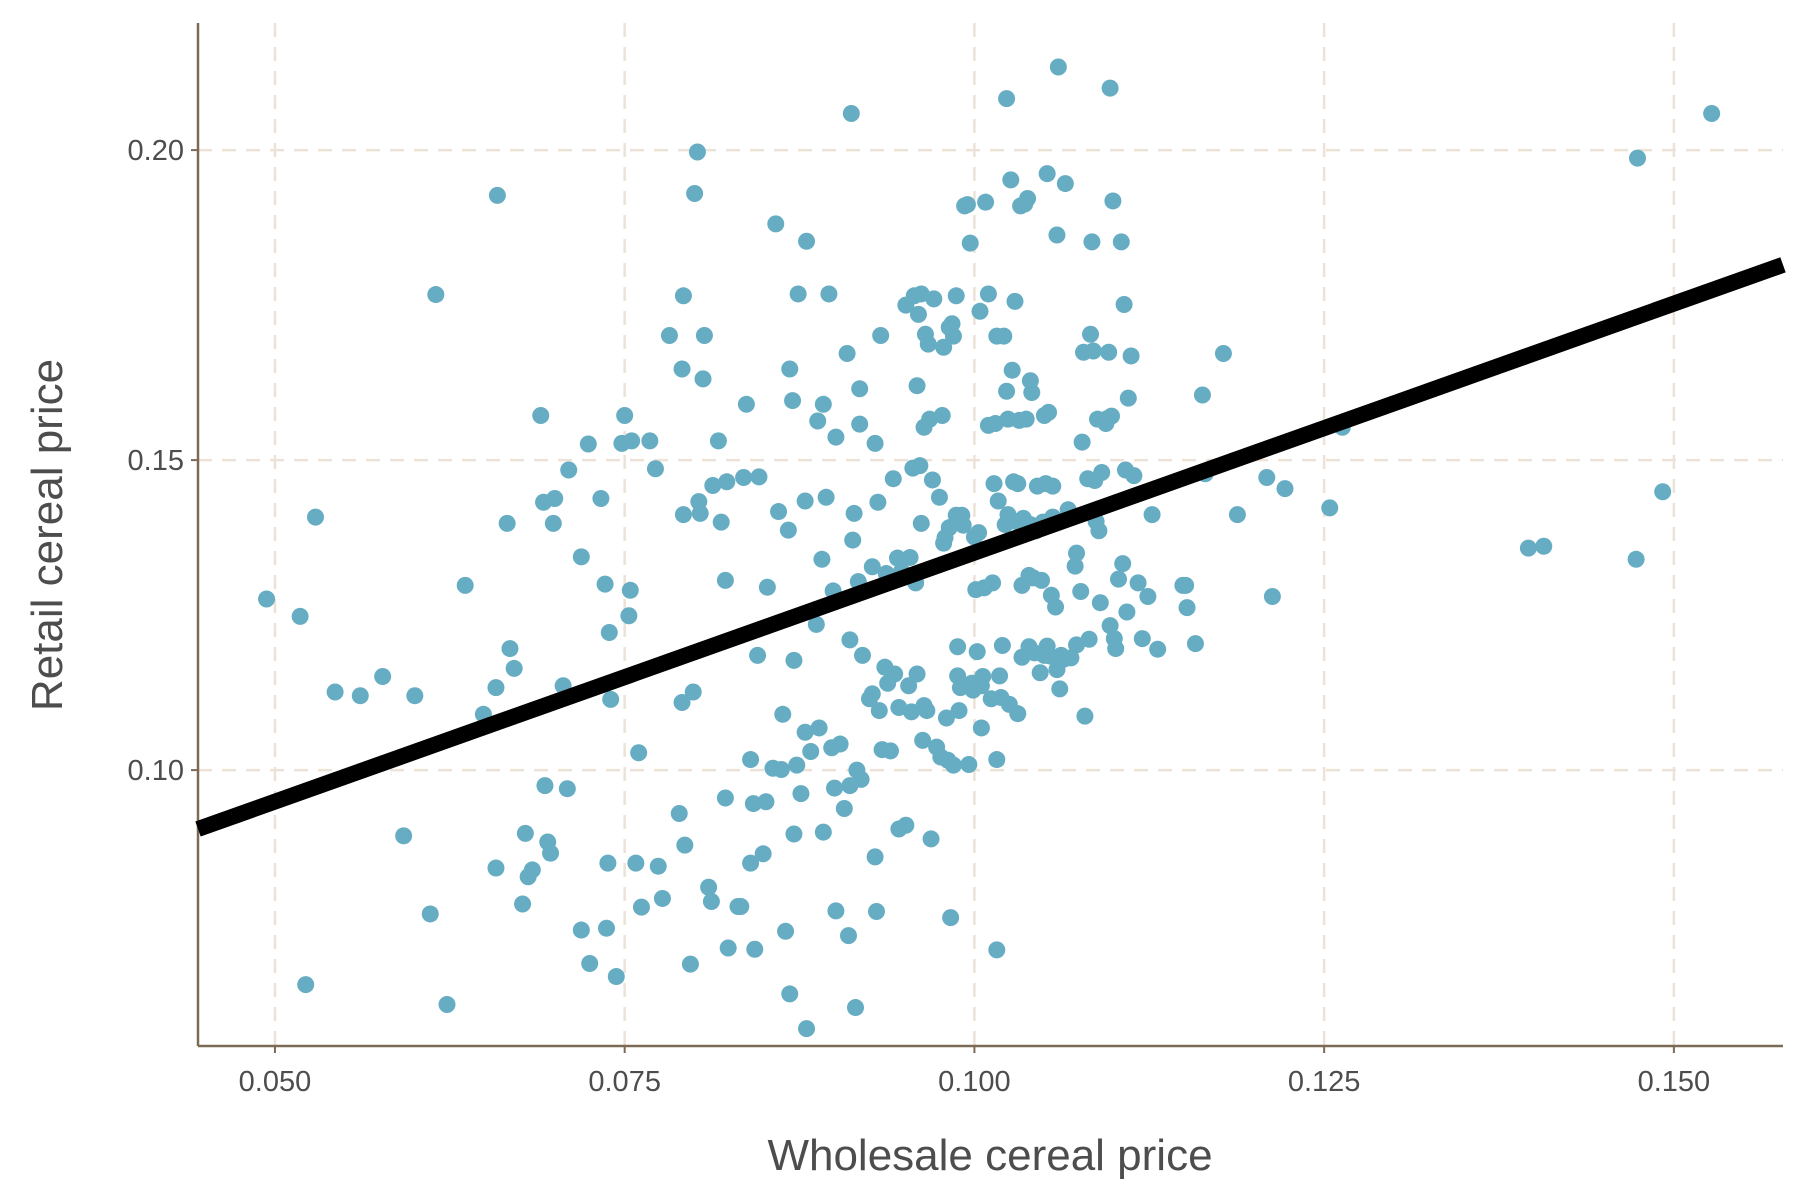  I want to click on y-tick-label: 0.10, so click(156, 771).